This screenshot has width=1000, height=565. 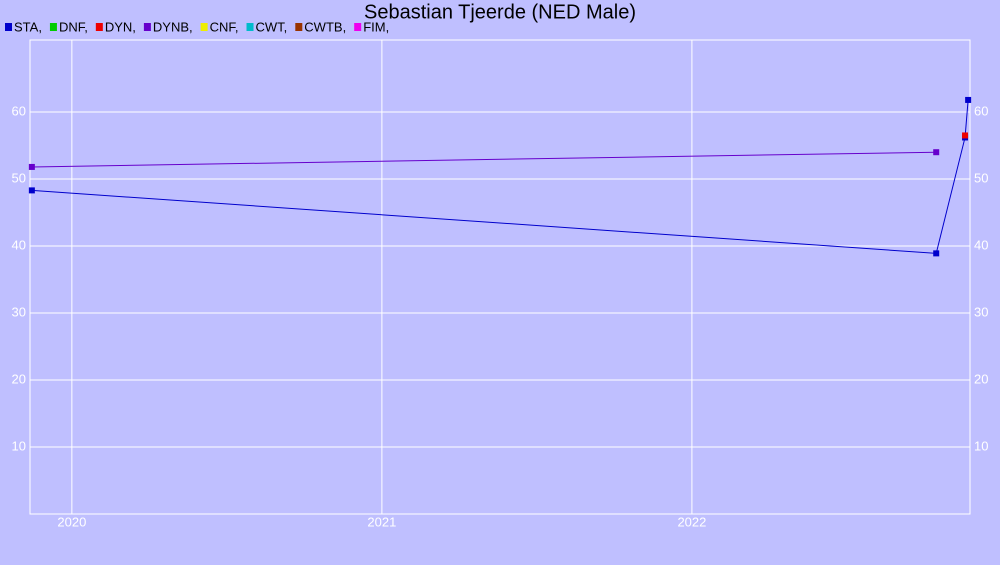 What do you see at coordinates (272, 26) in the screenshot?
I see `legend-label: CWT,` at bounding box center [272, 26].